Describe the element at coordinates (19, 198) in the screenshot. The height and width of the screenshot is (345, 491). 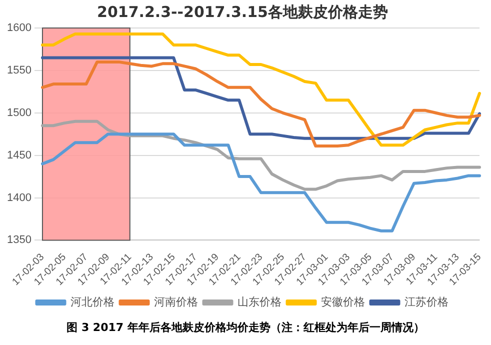
I see `y-tick-label: 1400` at that location.